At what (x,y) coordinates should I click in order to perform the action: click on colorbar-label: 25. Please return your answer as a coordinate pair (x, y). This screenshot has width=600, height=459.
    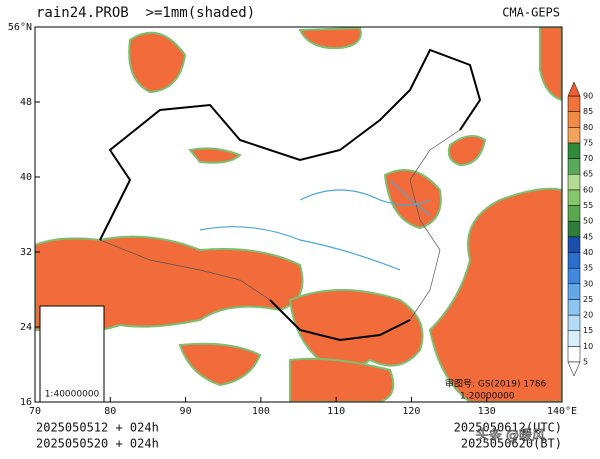
    Looking at the image, I should click on (588, 299).